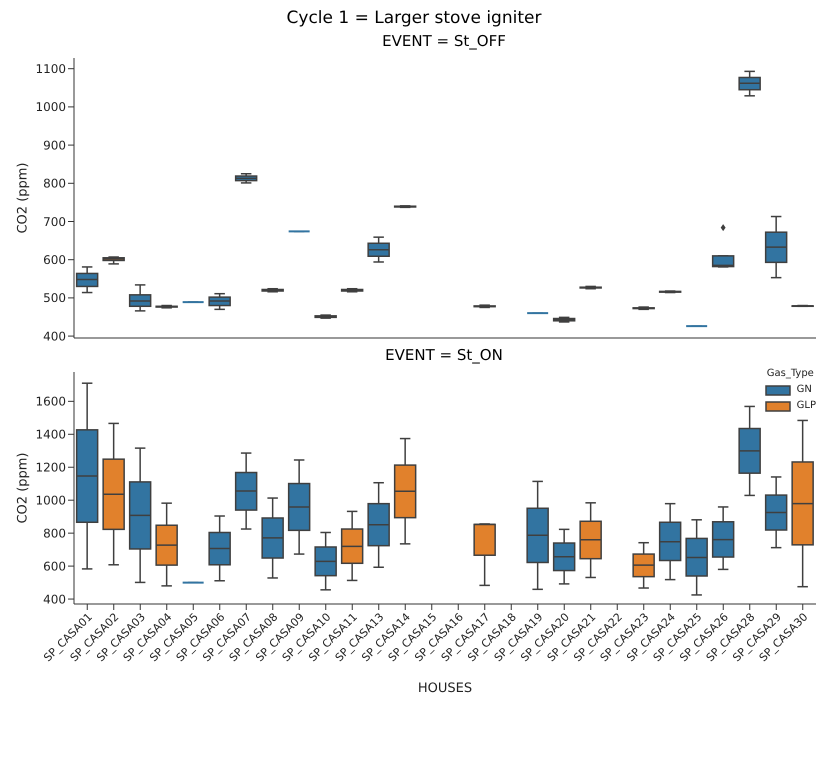  Describe the element at coordinates (806, 406) in the screenshot. I see `legend-label: GLP` at that location.